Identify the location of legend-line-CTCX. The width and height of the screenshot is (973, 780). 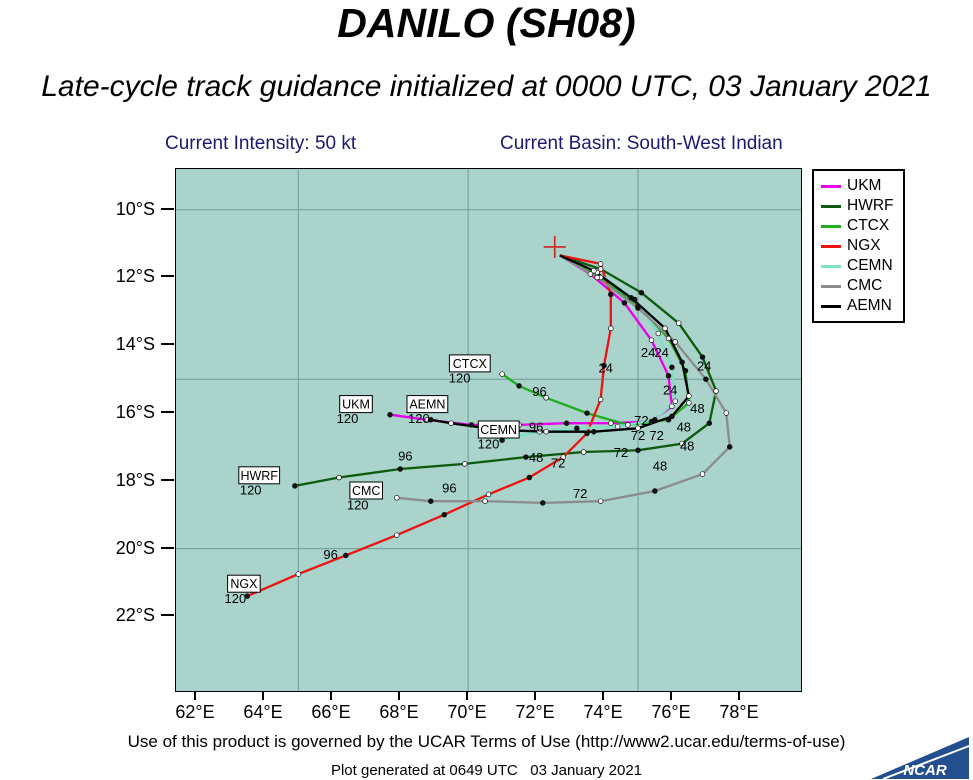
(831, 226).